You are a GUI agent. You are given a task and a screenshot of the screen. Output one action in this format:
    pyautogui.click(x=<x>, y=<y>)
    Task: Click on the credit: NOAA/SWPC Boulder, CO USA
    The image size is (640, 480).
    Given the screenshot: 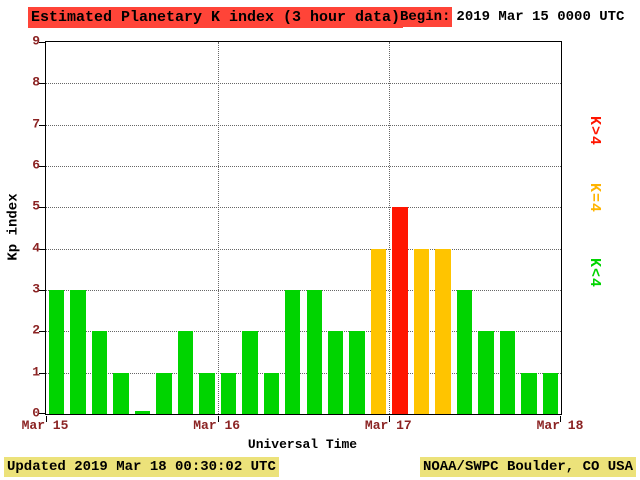 What is the action you would take?
    pyautogui.click(x=527, y=467)
    